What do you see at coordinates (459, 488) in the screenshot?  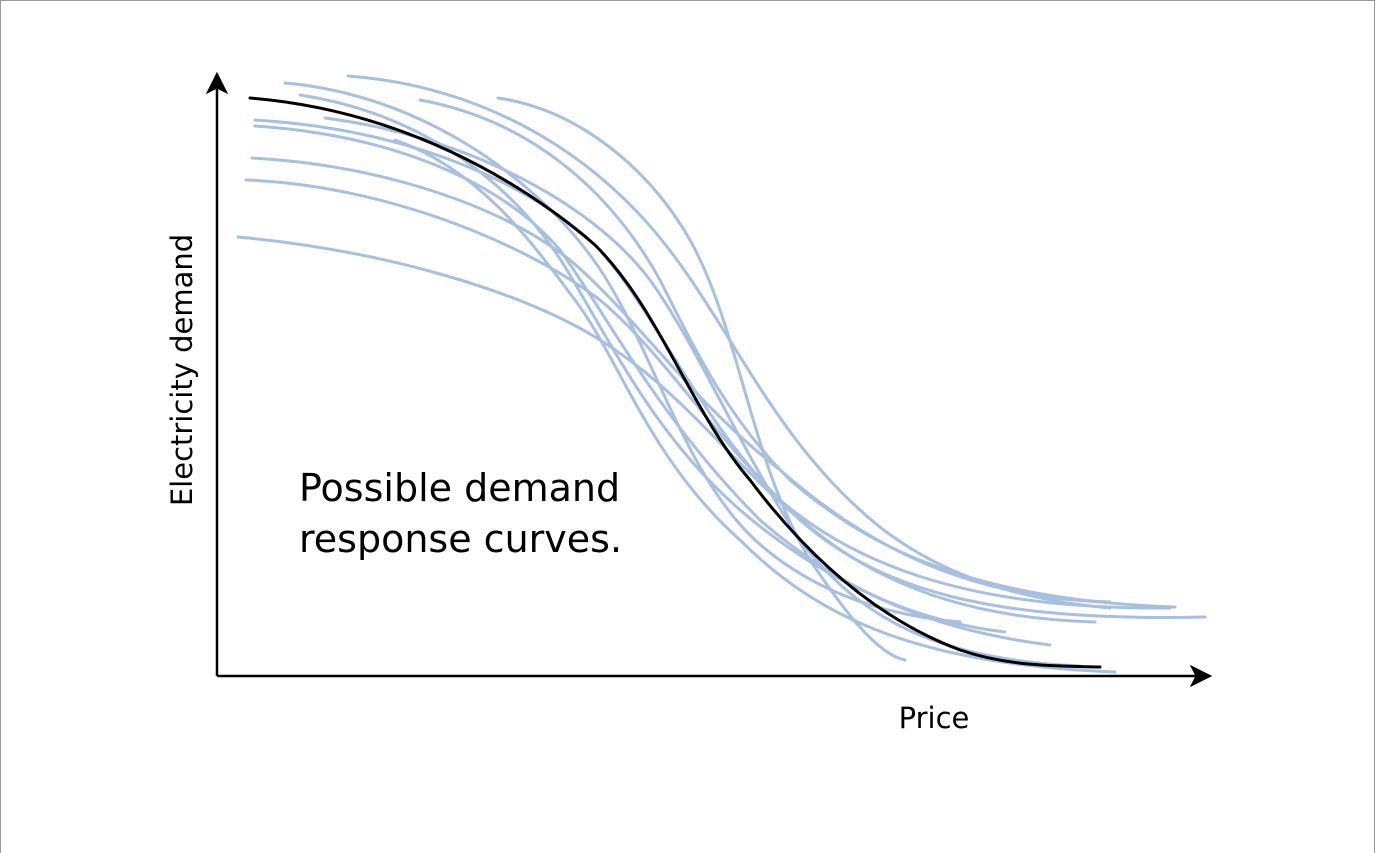 I see `annotation-line-1: Possible demand` at bounding box center [459, 488].